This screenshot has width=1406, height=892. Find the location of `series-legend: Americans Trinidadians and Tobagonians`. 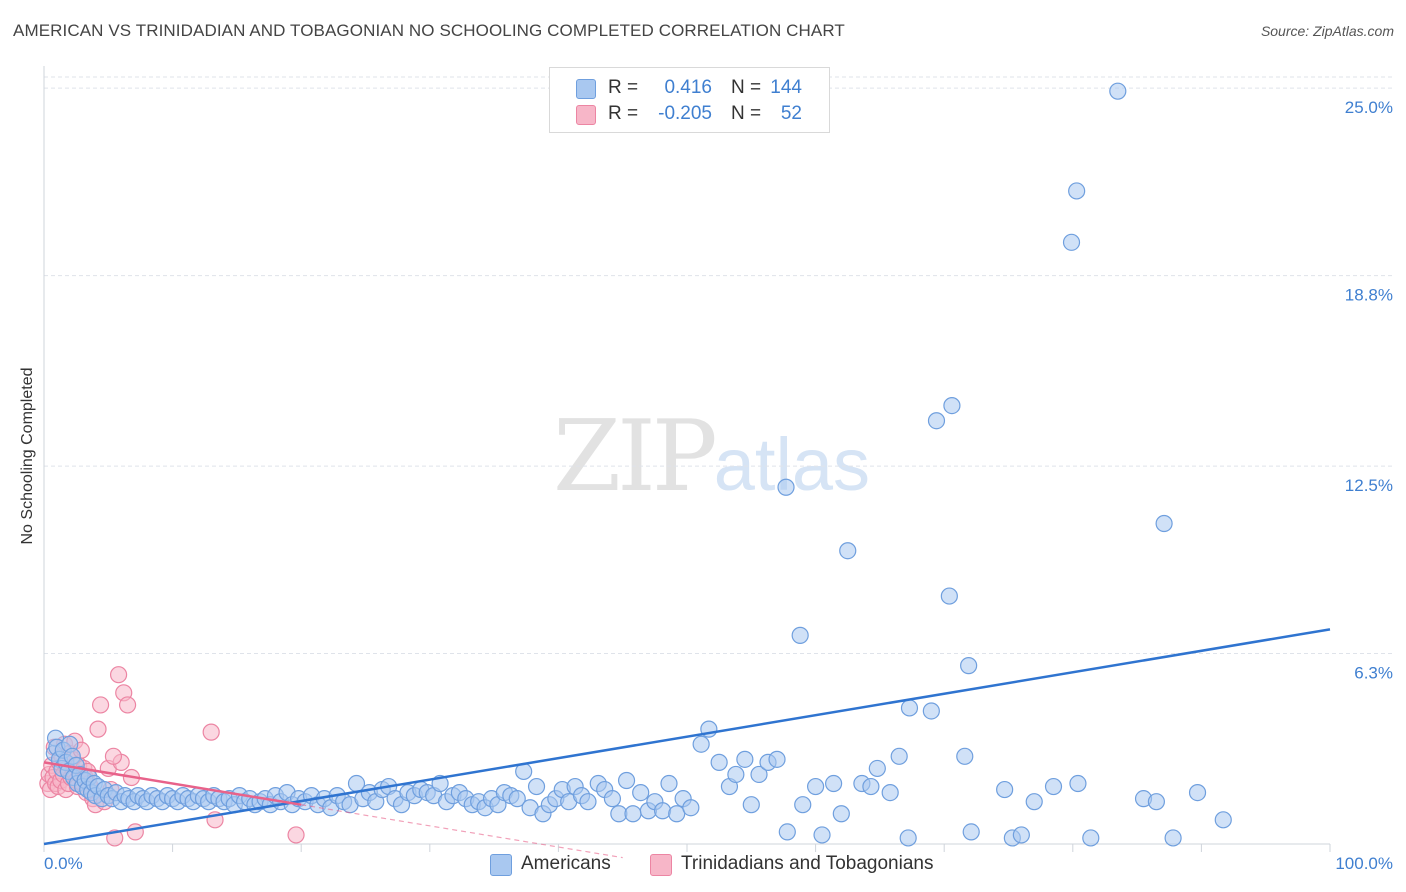

series-legend: Americans Trinidadians and Tobagonians is located at coordinates (703, 865).